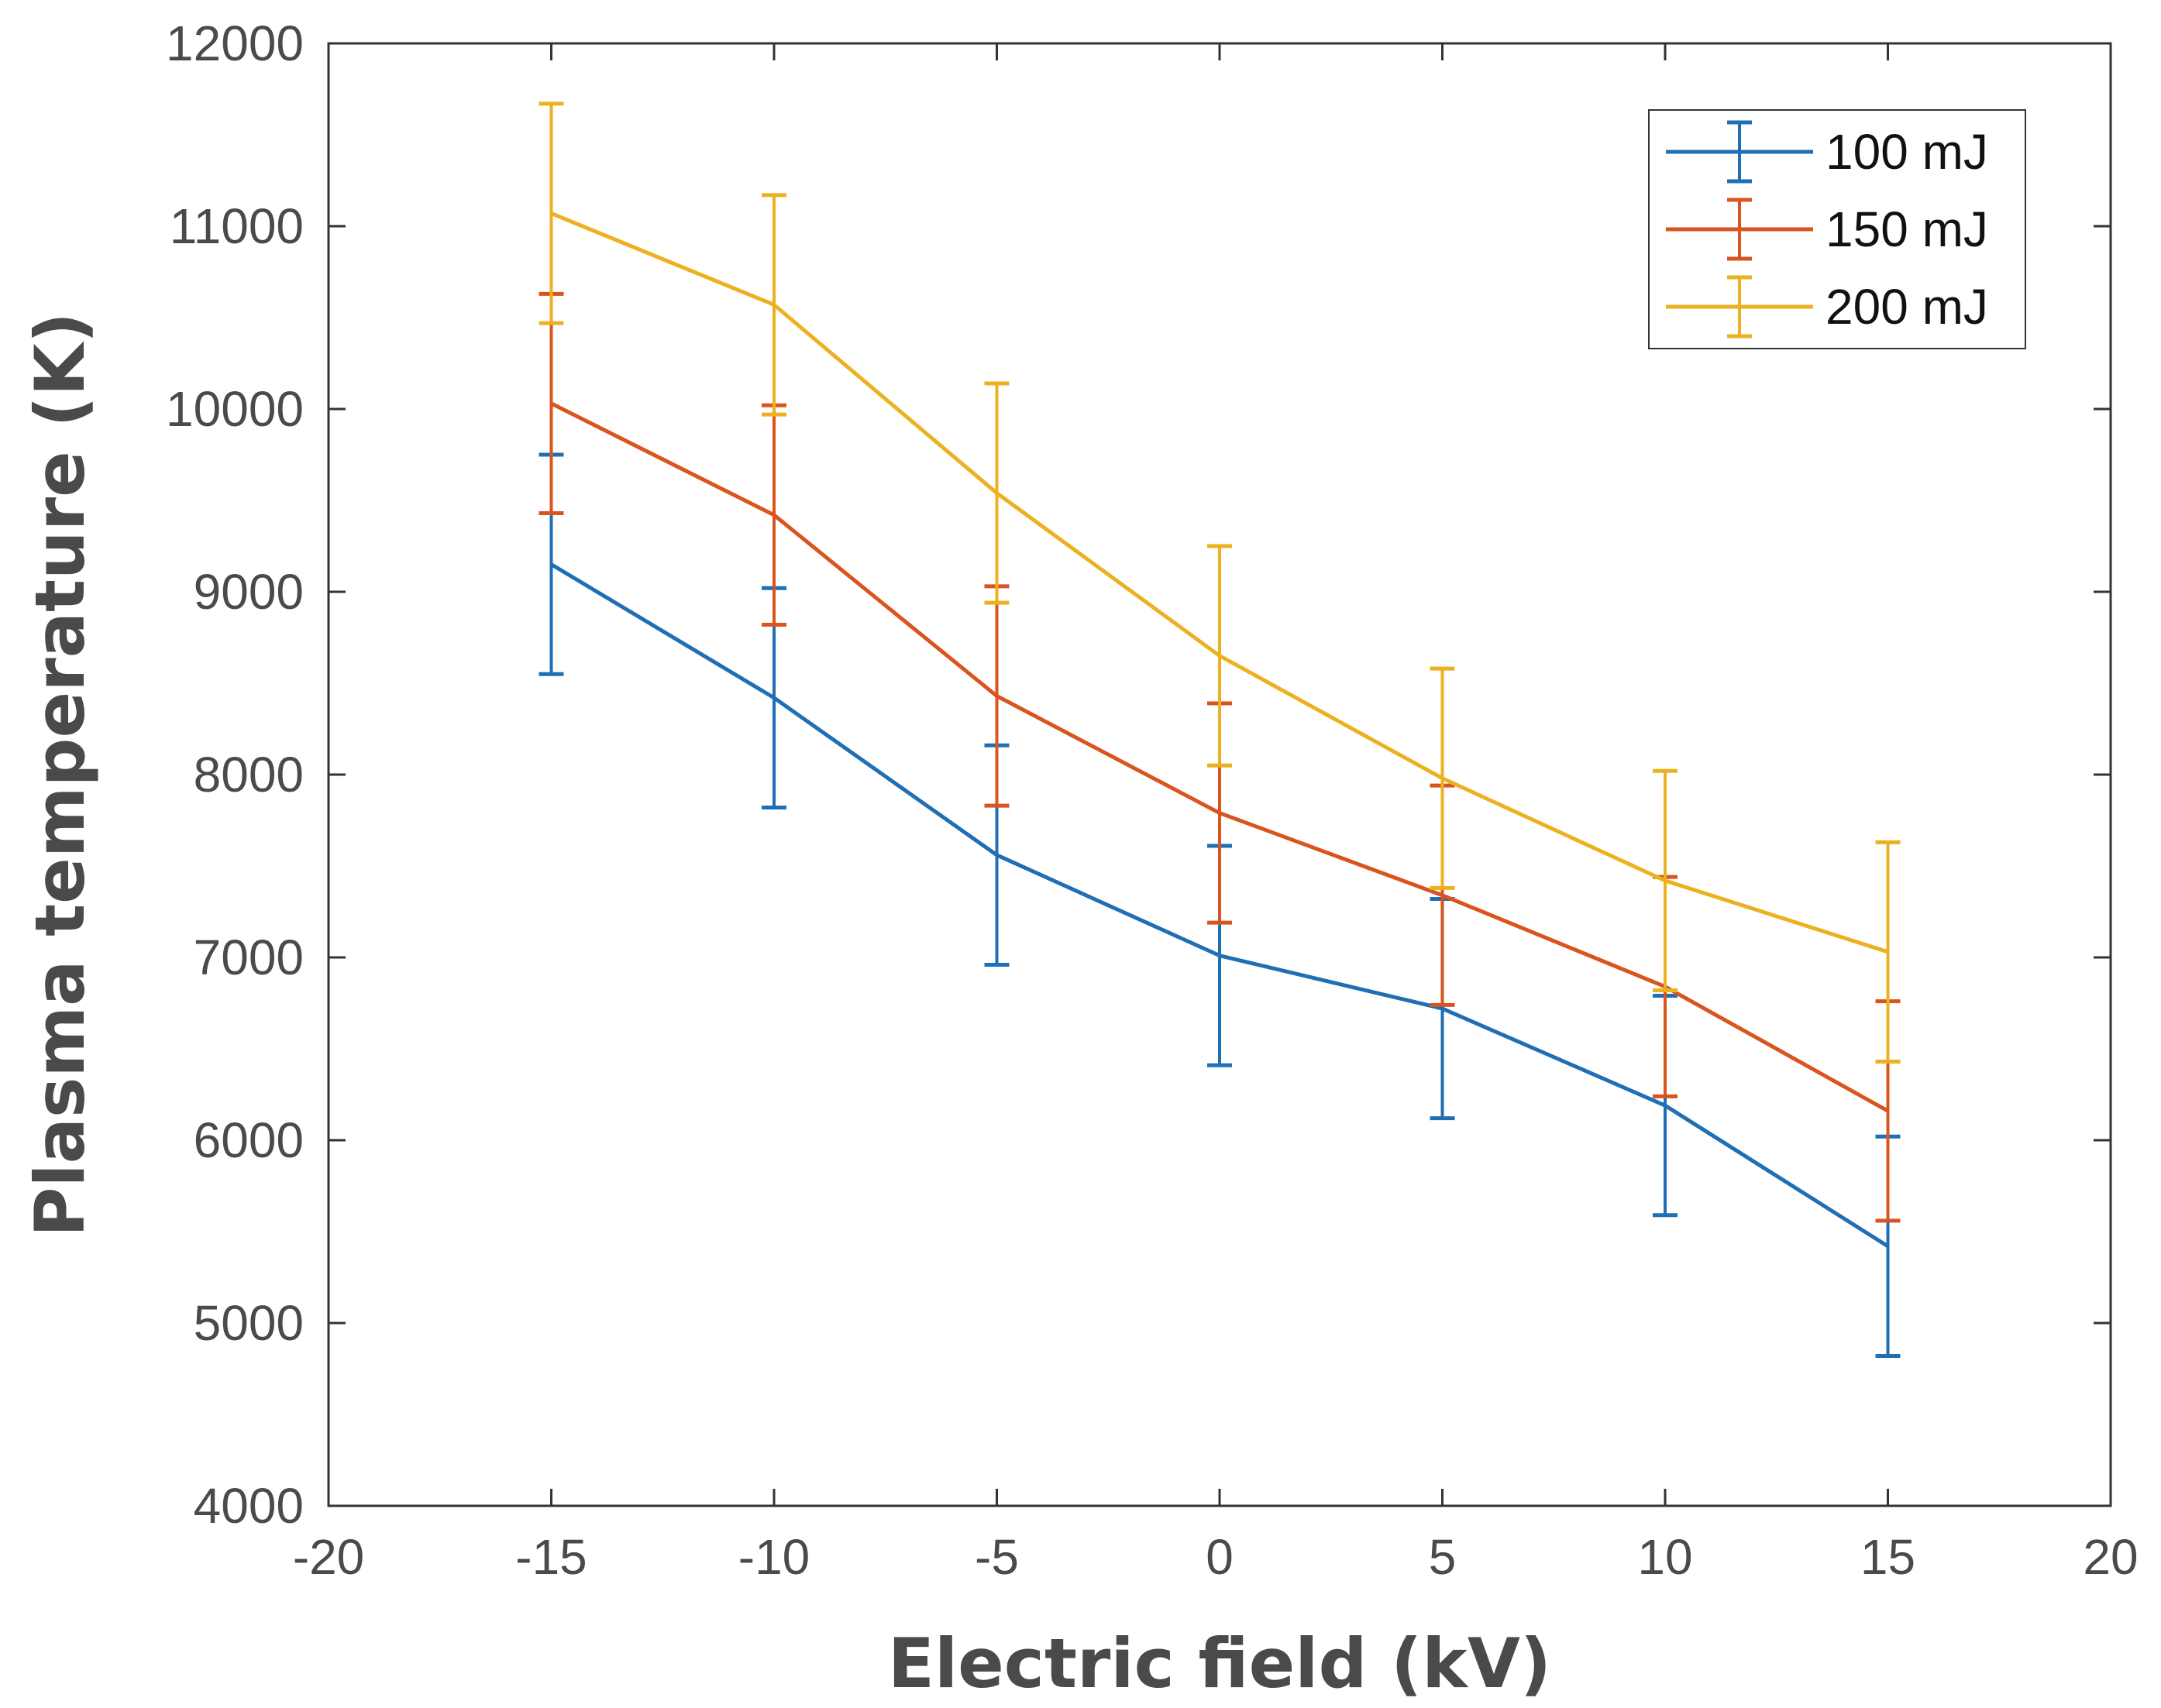  I want to click on x-tick-label: -15, so click(551, 1557).